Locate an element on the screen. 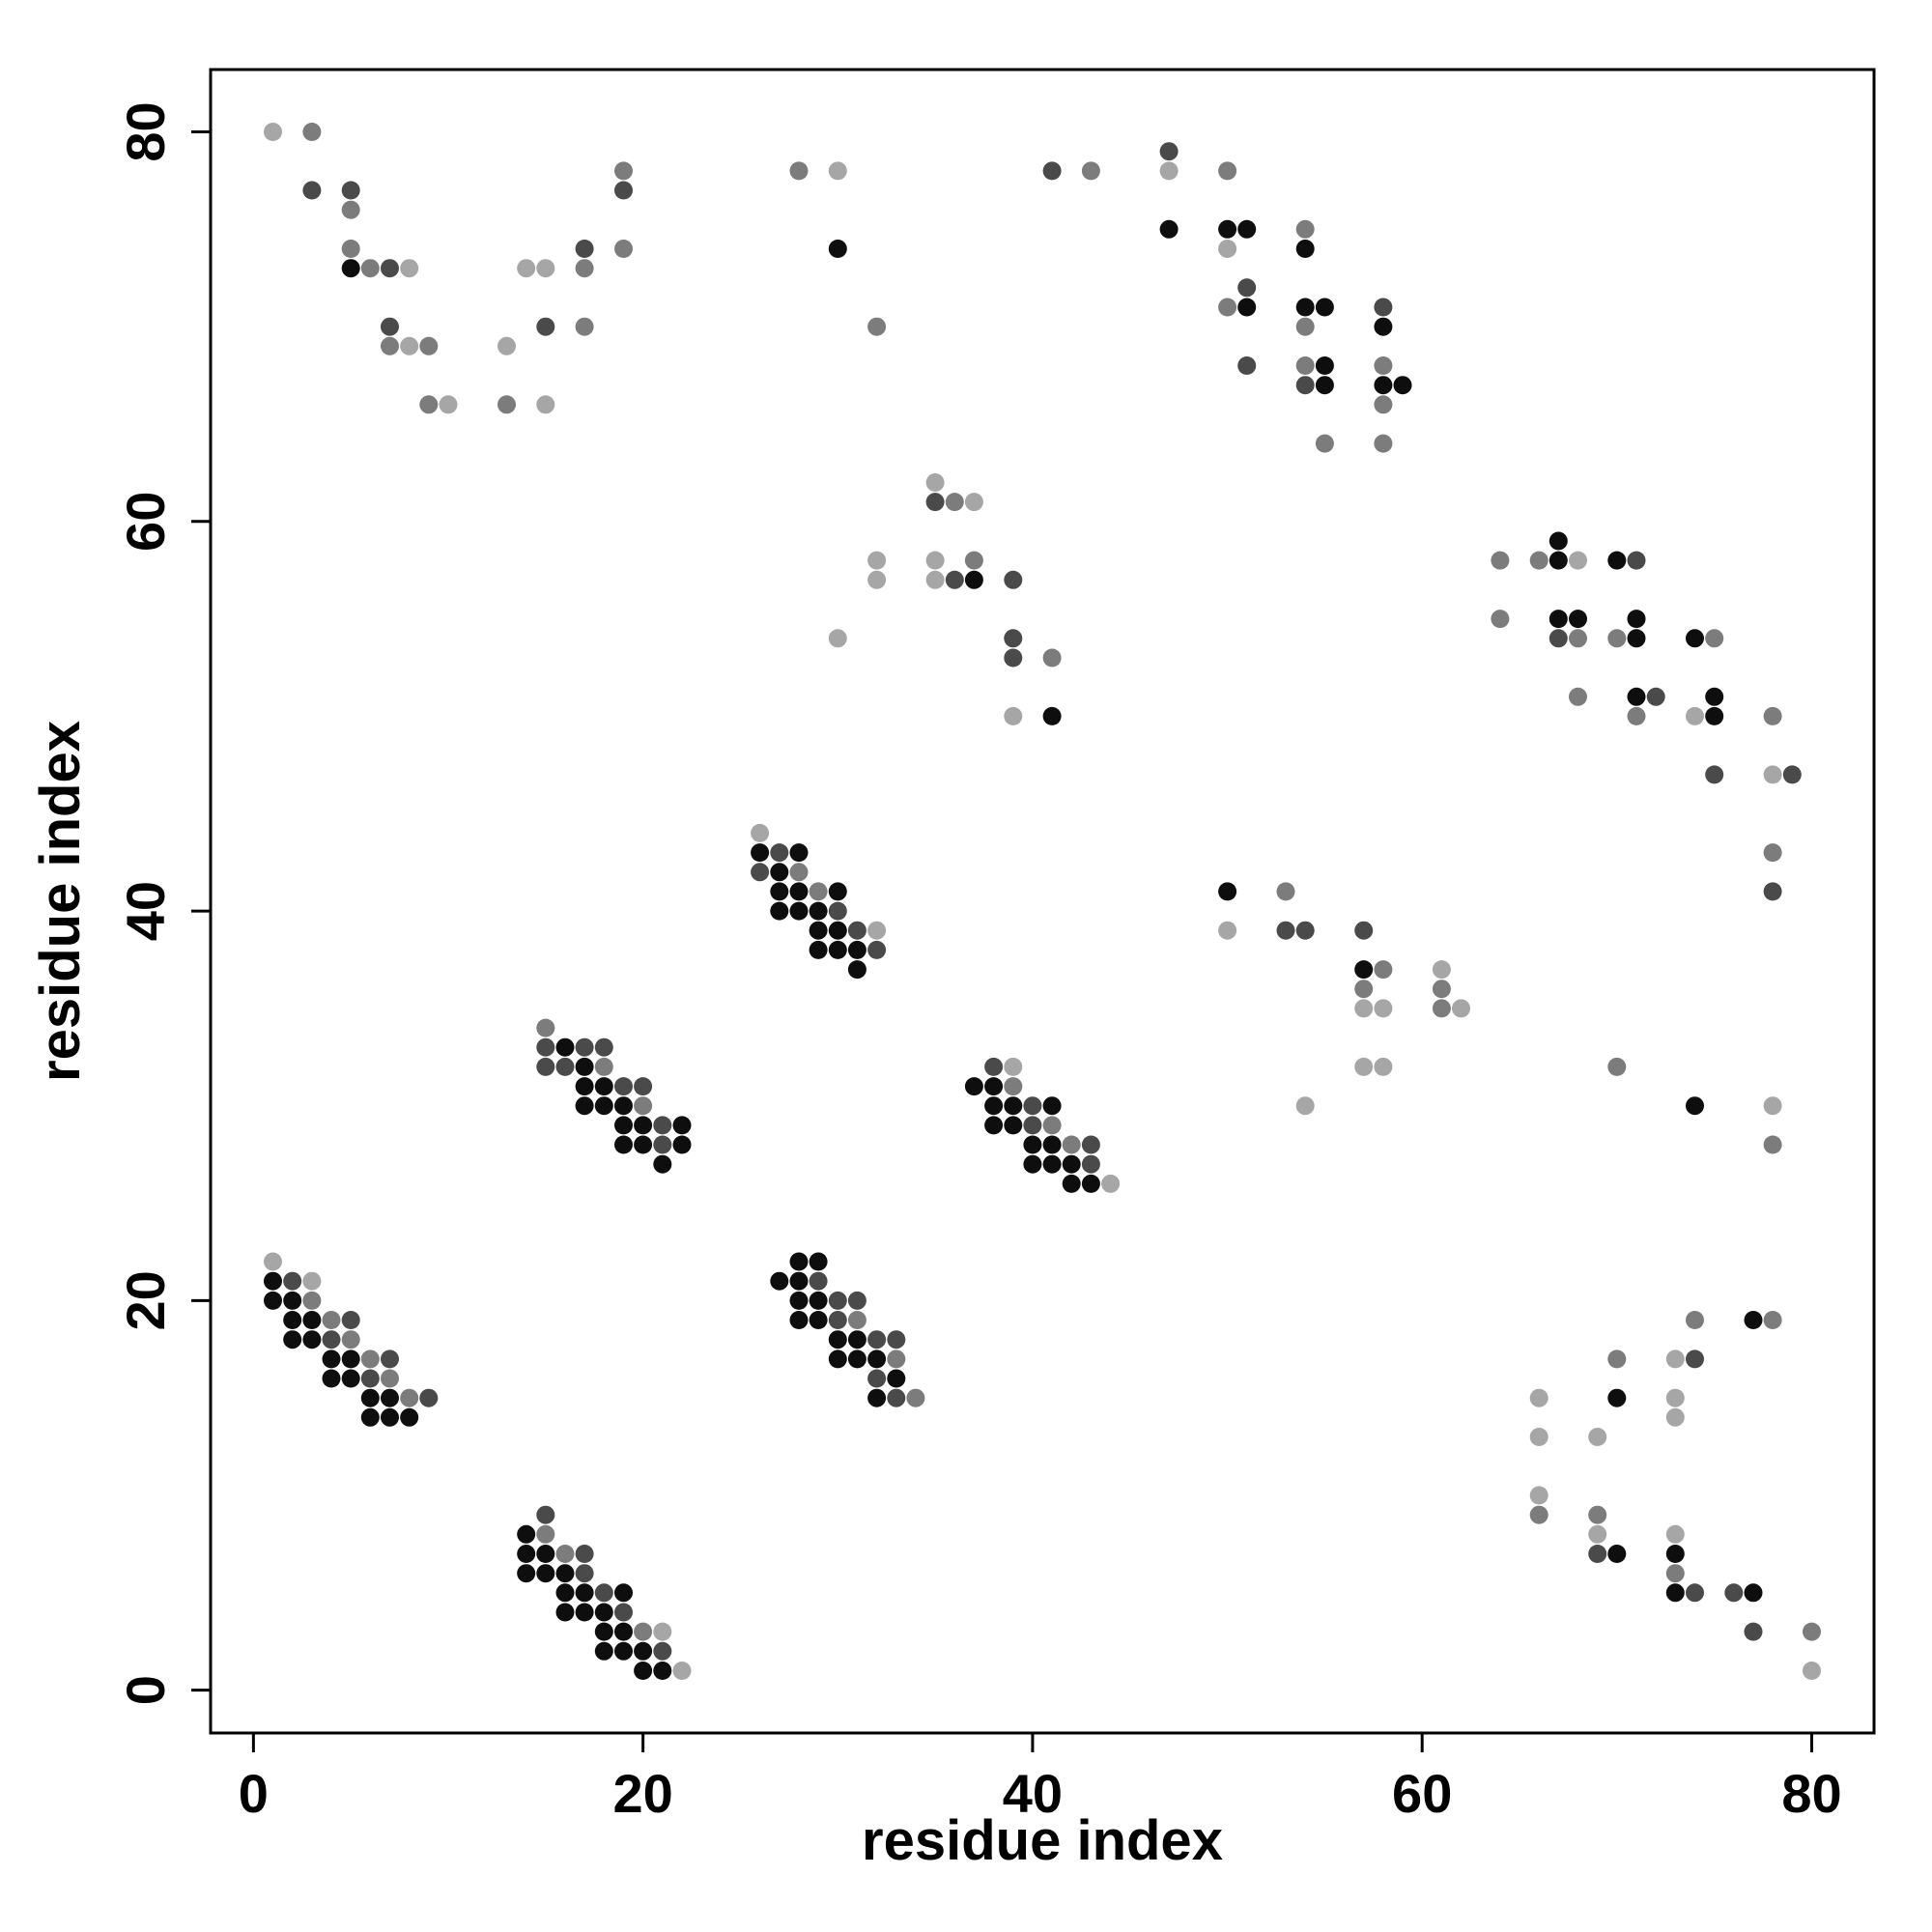 The image size is (1932, 1932). y-tick-label: 60 is located at coordinates (145, 522).